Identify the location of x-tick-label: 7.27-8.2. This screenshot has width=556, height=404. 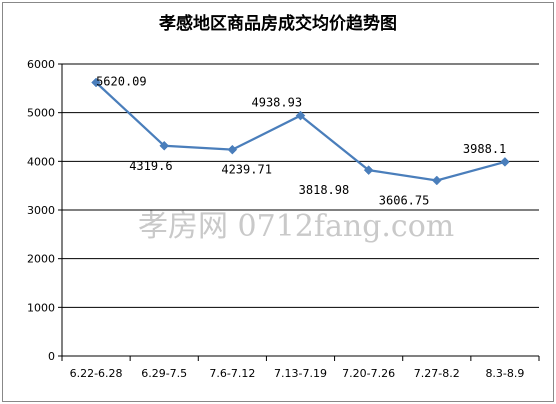
(437, 373).